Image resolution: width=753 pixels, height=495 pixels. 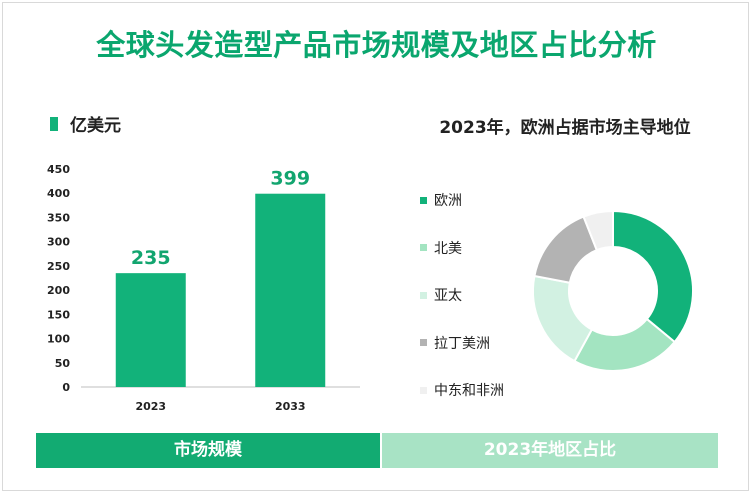 What do you see at coordinates (95, 126) in the screenshot?
I see `unit-label: 亿美元` at bounding box center [95, 126].